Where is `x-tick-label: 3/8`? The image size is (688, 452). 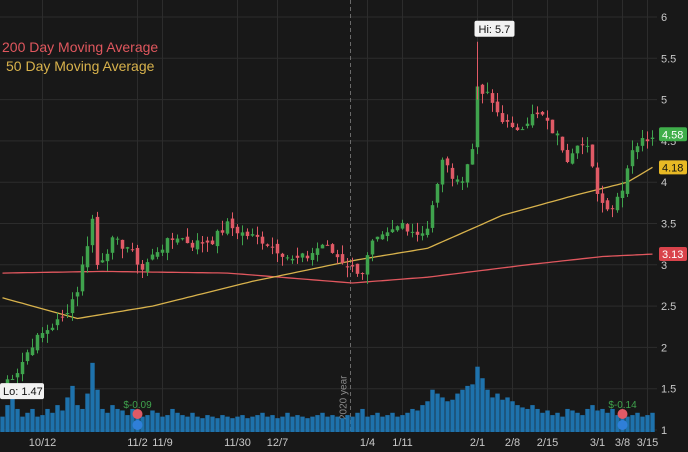 x-tick-label: 3/8 is located at coordinates (622, 443).